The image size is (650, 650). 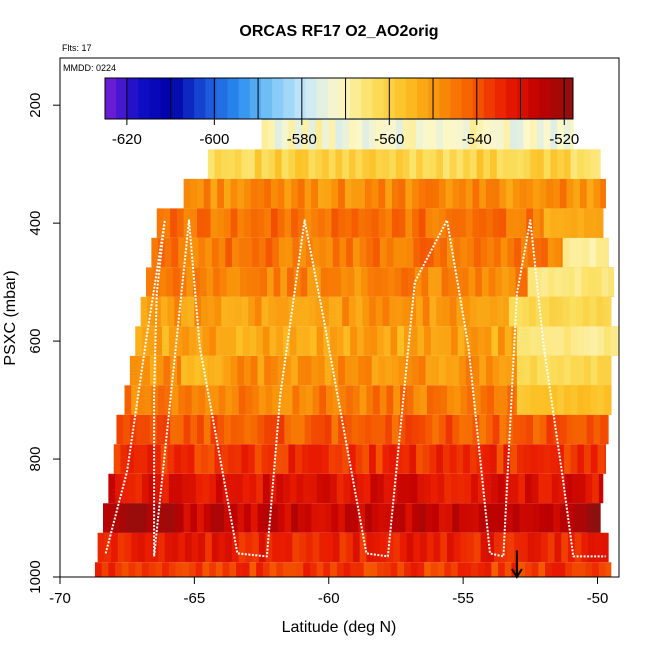 I want to click on colorbar-tick-label: -520, so click(x=564, y=139).